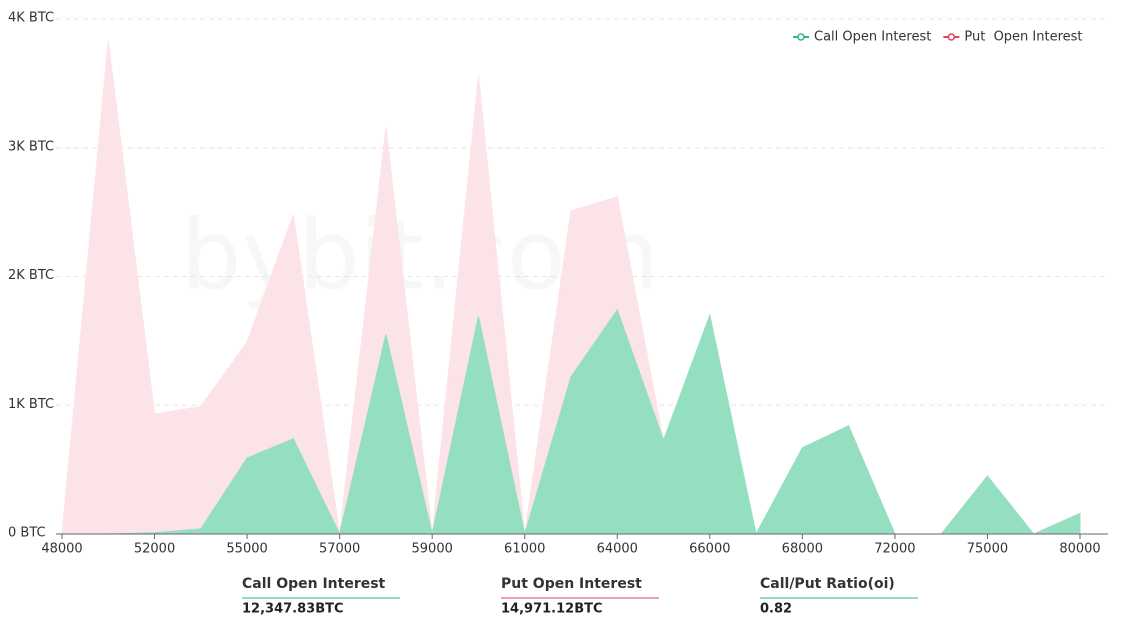 The width and height of the screenshot is (1122, 629). I want to click on legend-label: Call Open Interest, so click(872, 37).